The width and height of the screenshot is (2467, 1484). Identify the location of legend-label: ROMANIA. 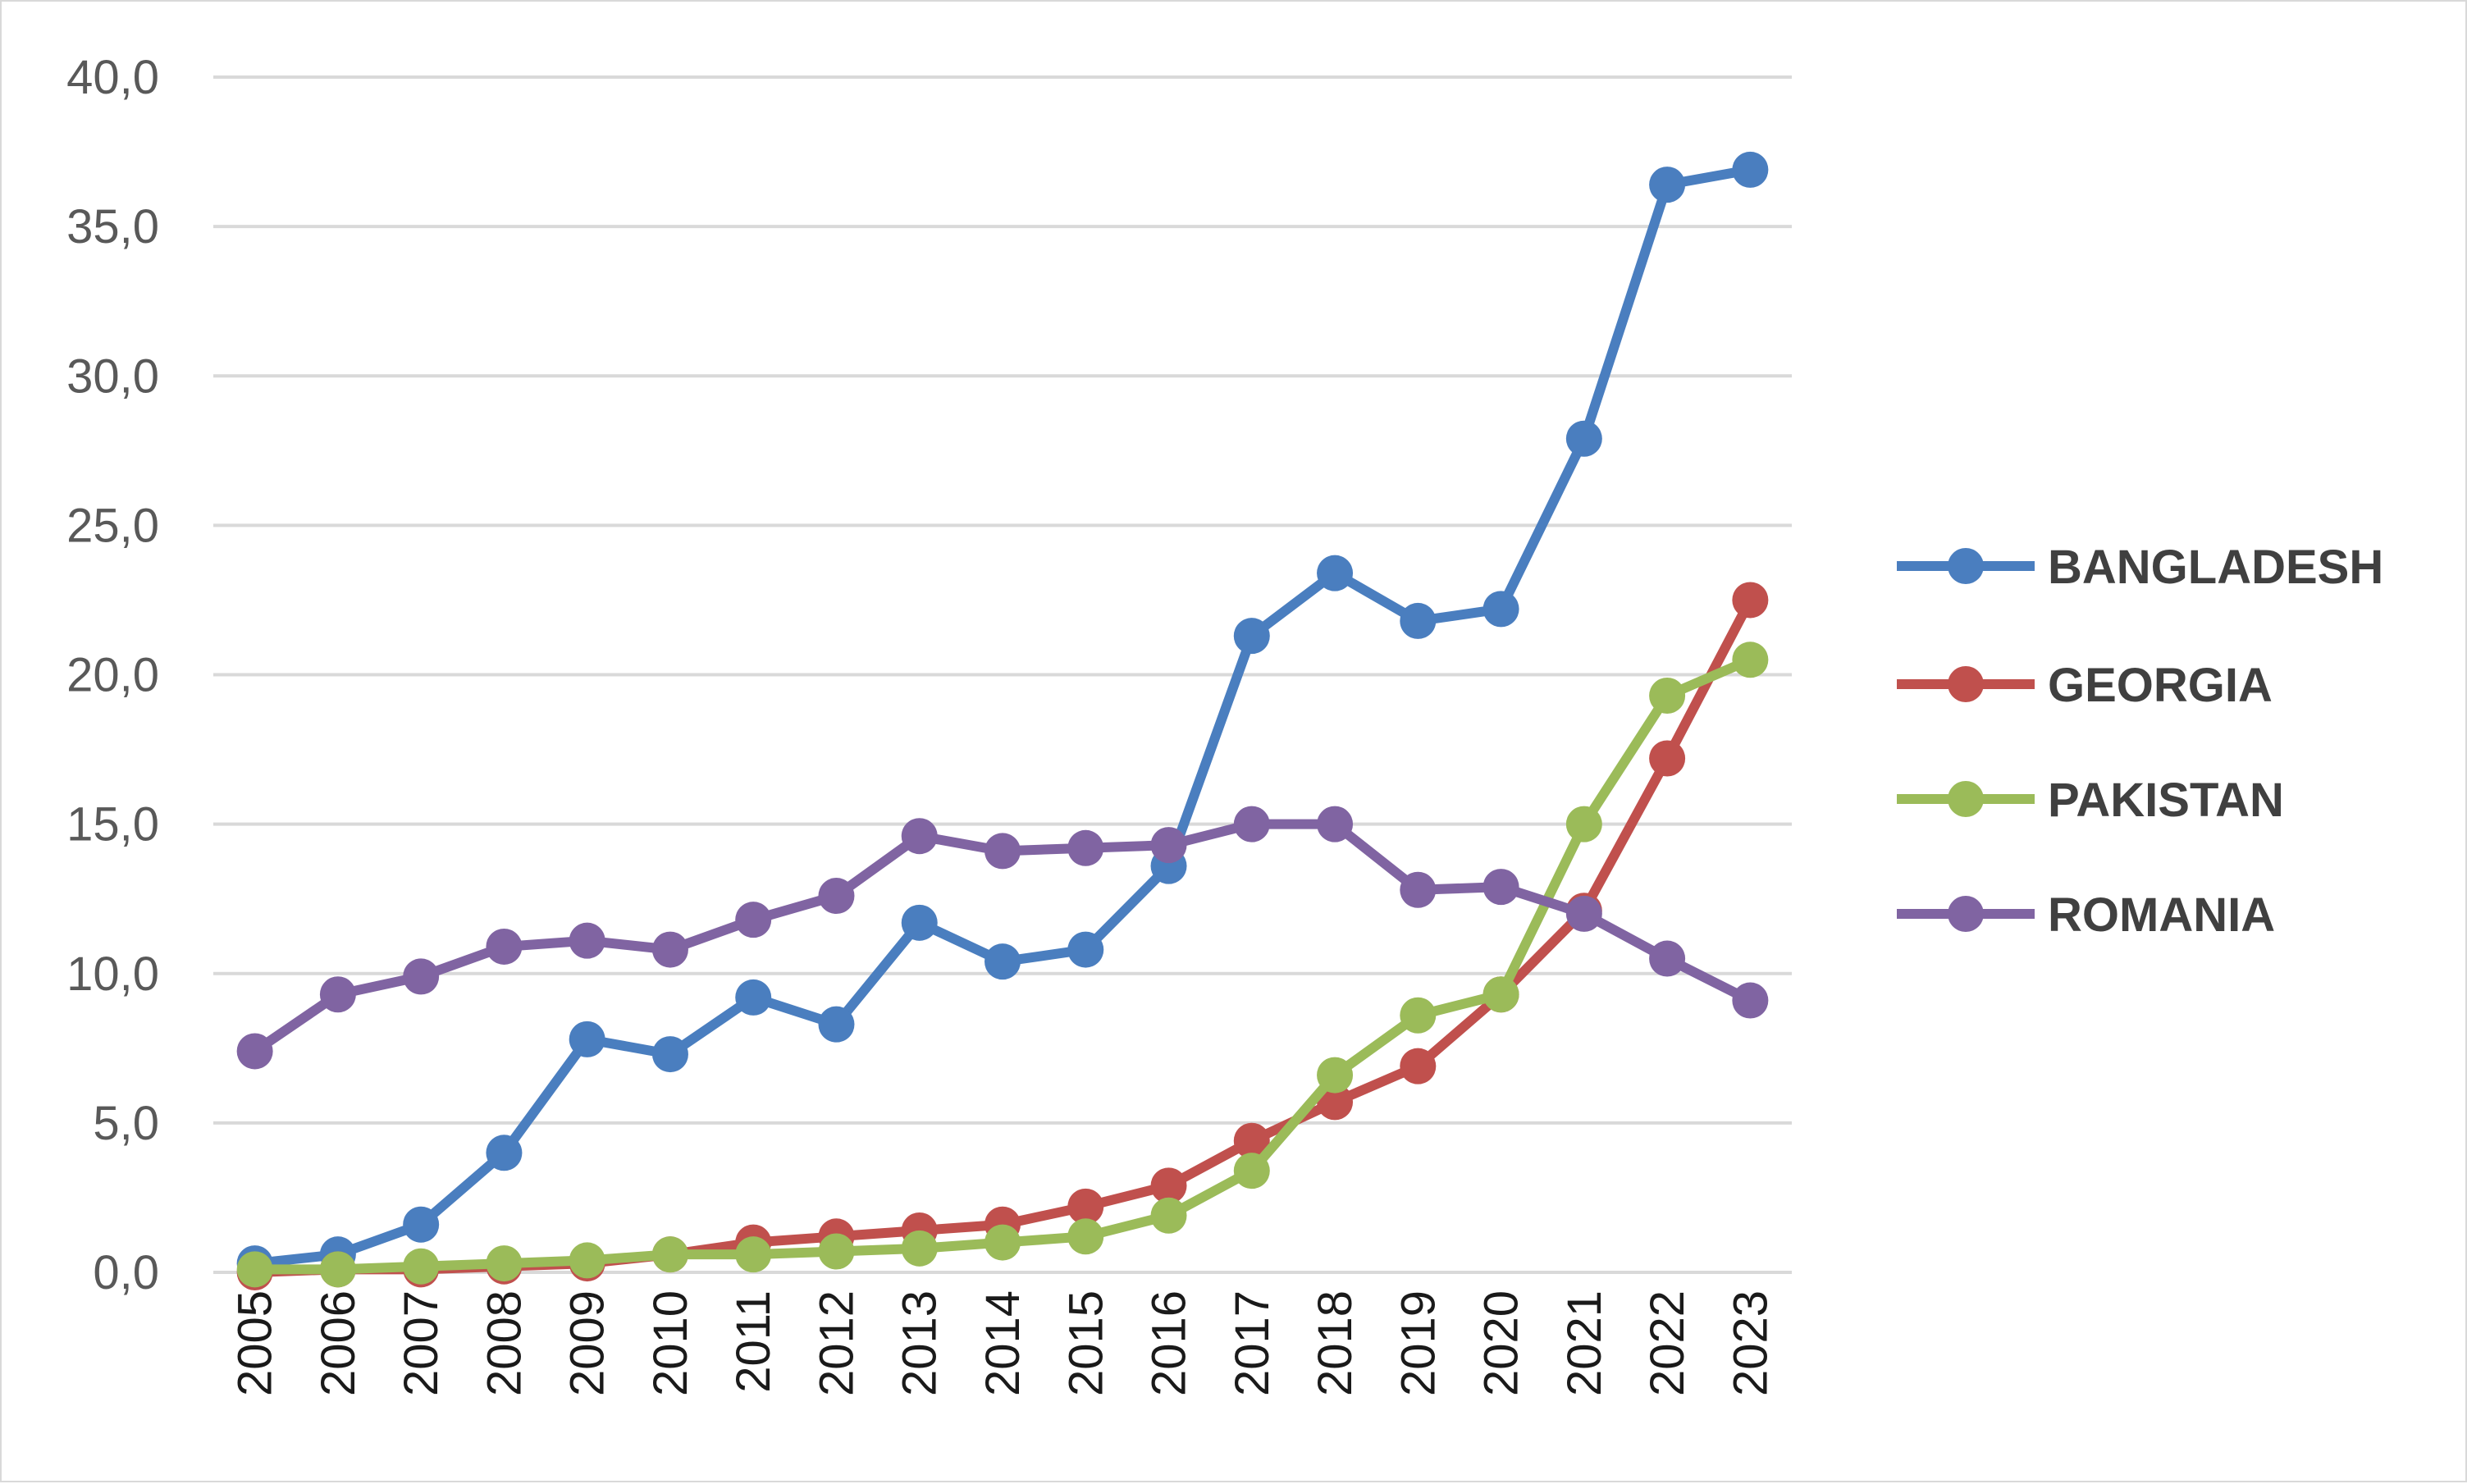
(2161, 915).